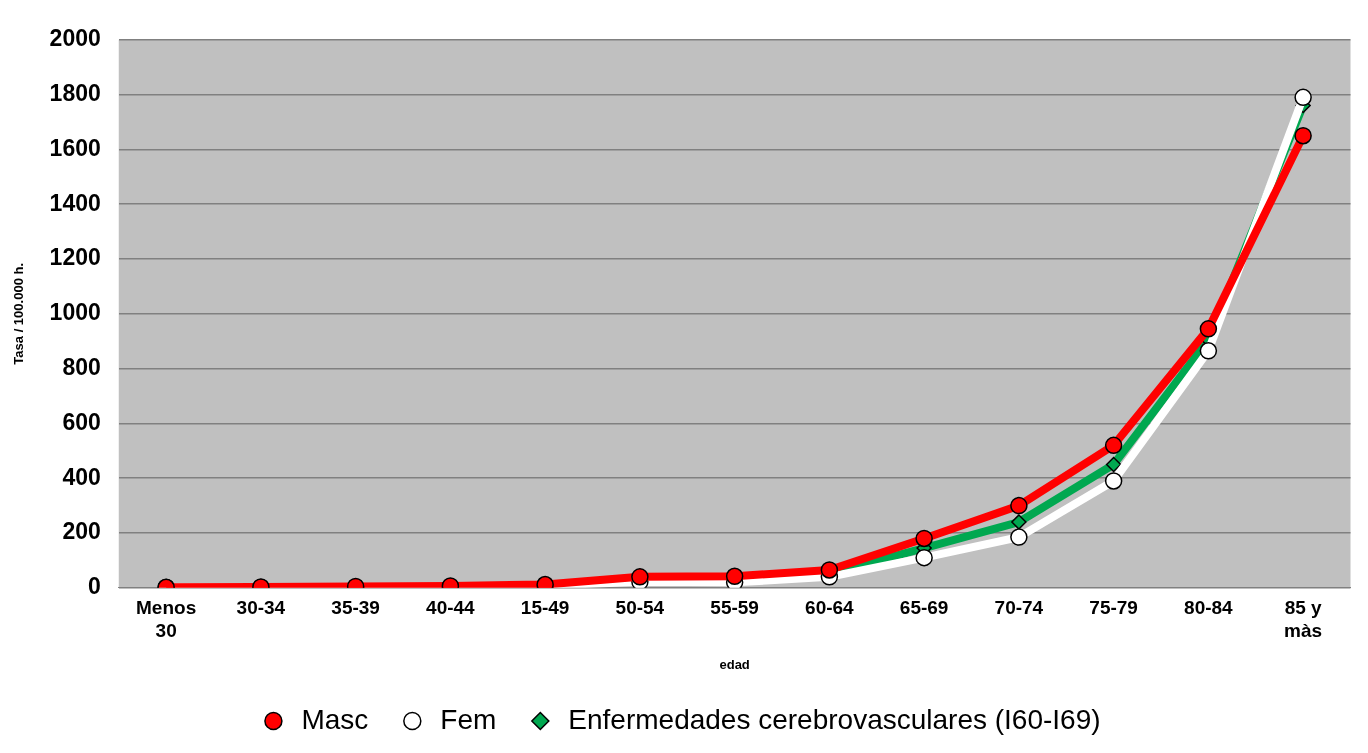 The width and height of the screenshot is (1368, 753). I want to click on x-tick-label: 15-49, so click(545, 608).